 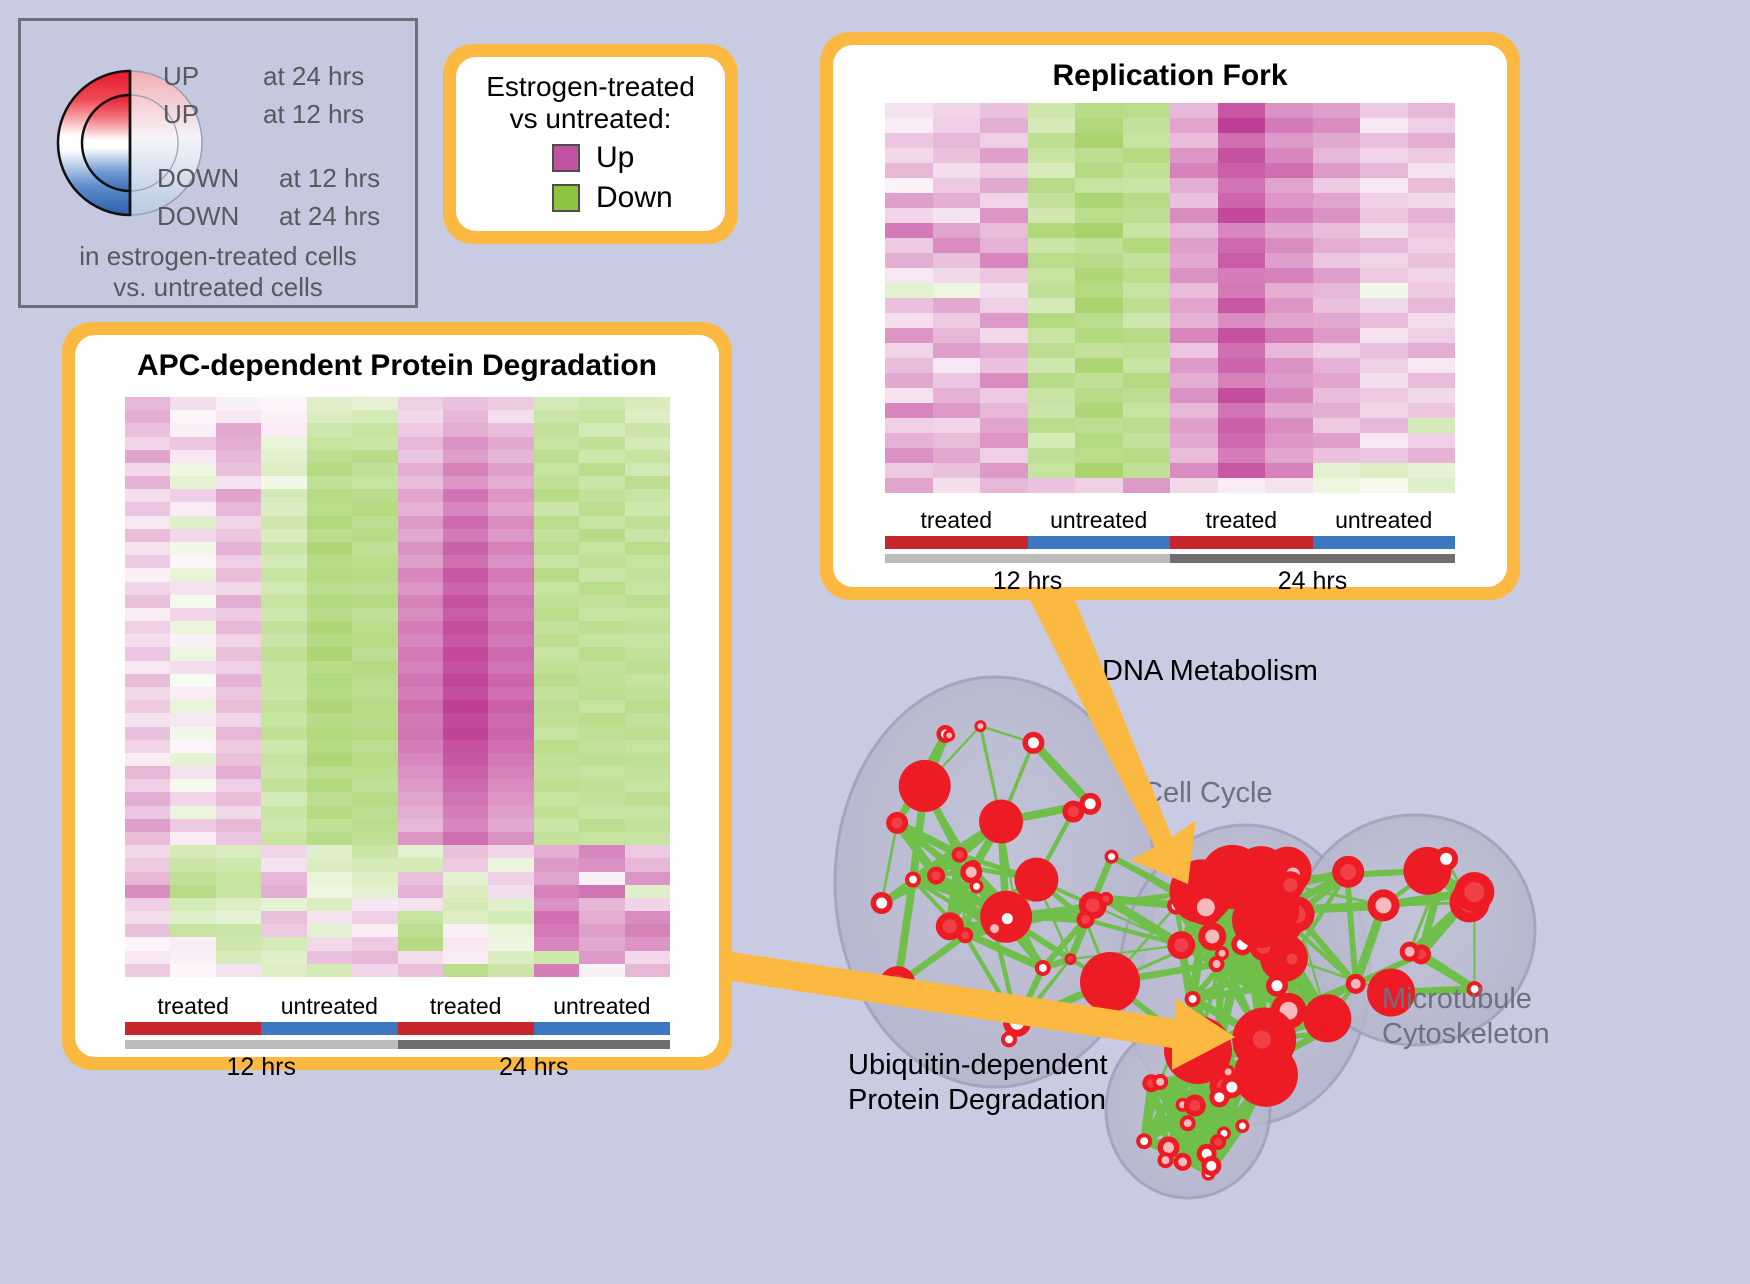 I want to click on replication-fork-heatmap, so click(x=1170, y=298).